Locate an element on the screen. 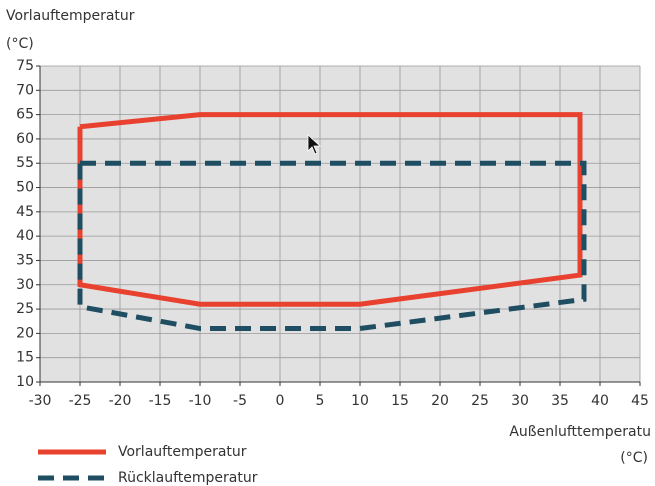  x-axis-label: Außenlufttemperatu is located at coordinates (580, 432).